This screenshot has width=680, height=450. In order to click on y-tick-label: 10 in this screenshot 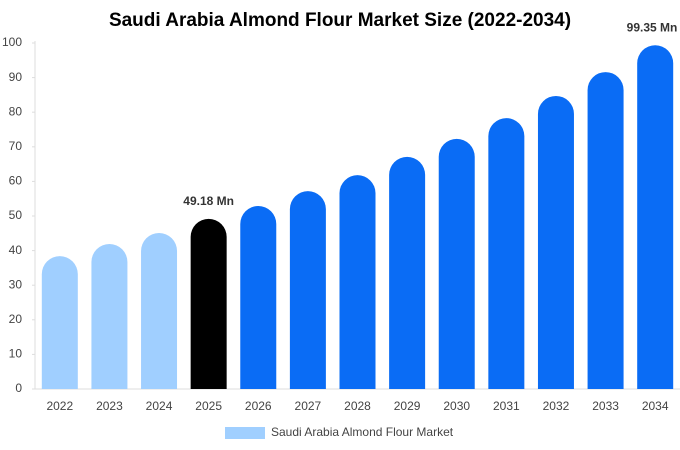, I will do `click(16, 354)`.